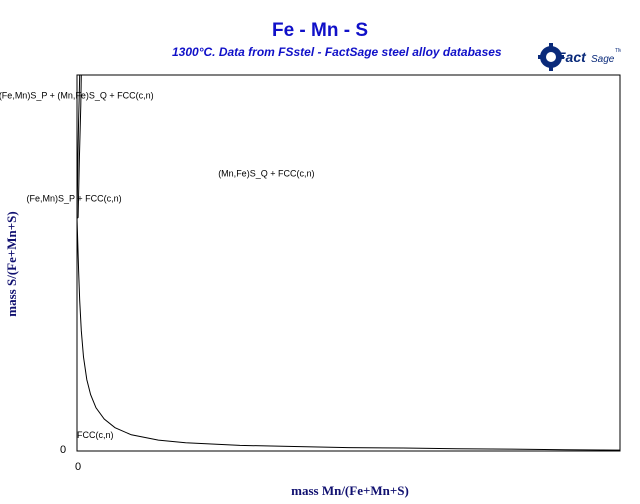  I want to click on region-label-1: (Mn,Fe)S_Q + FCC(c,n), so click(266, 174).